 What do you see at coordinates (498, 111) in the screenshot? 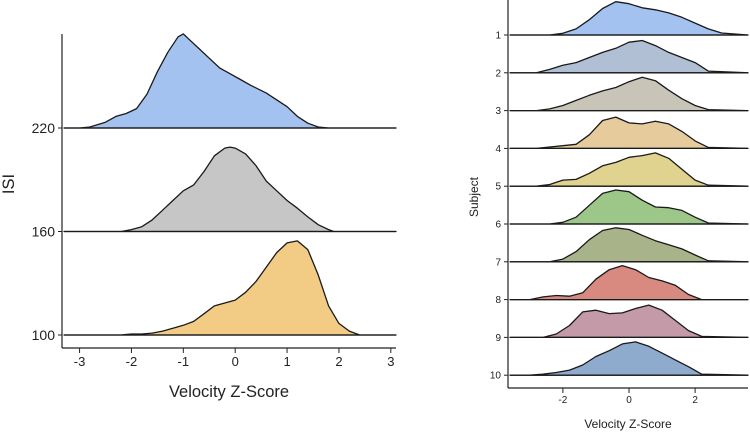
I see `y-tick-label-3: 3` at bounding box center [498, 111].